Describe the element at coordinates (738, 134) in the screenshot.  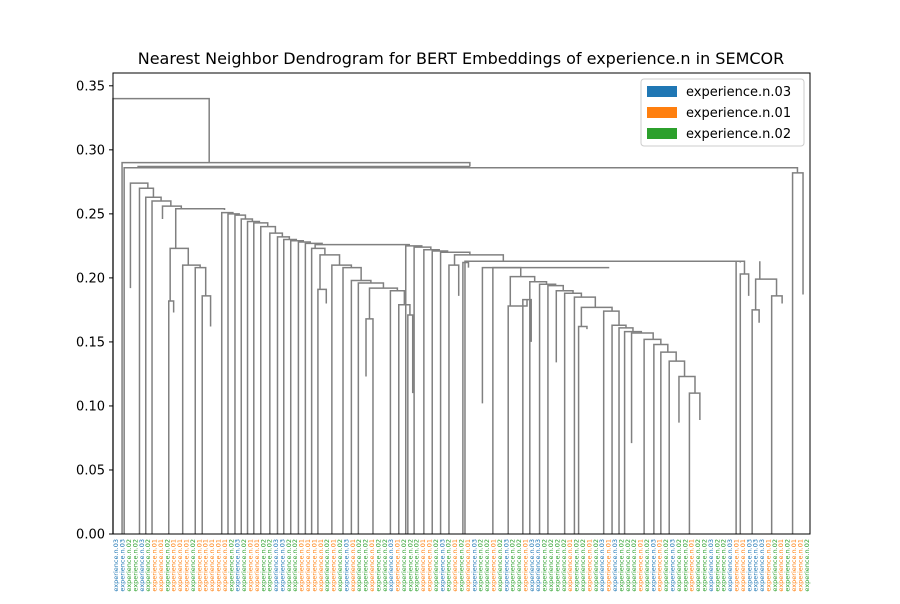
I see `legend-label: experience.n.02` at that location.